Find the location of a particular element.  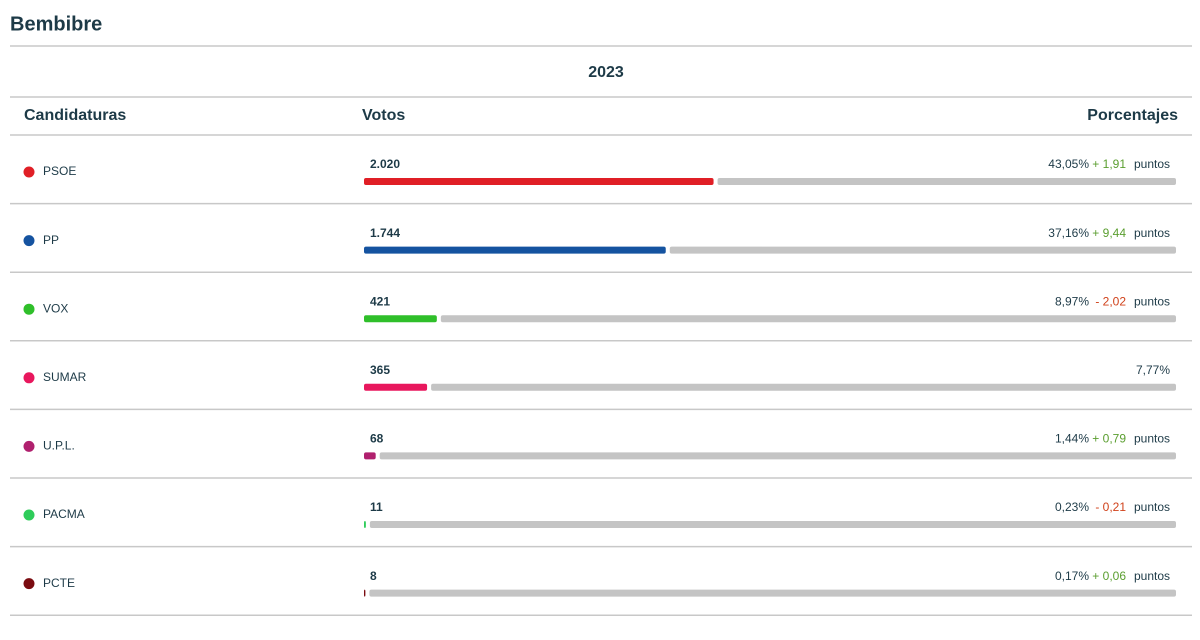

column-header: Votos is located at coordinates (383, 115).